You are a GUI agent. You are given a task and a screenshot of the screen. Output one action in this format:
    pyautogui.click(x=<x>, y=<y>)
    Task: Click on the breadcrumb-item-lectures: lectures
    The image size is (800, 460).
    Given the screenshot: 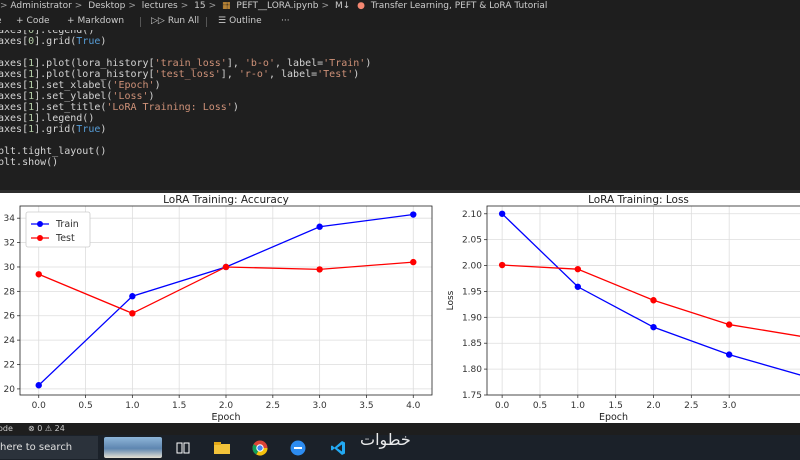 What is the action you would take?
    pyautogui.click(x=159, y=6)
    